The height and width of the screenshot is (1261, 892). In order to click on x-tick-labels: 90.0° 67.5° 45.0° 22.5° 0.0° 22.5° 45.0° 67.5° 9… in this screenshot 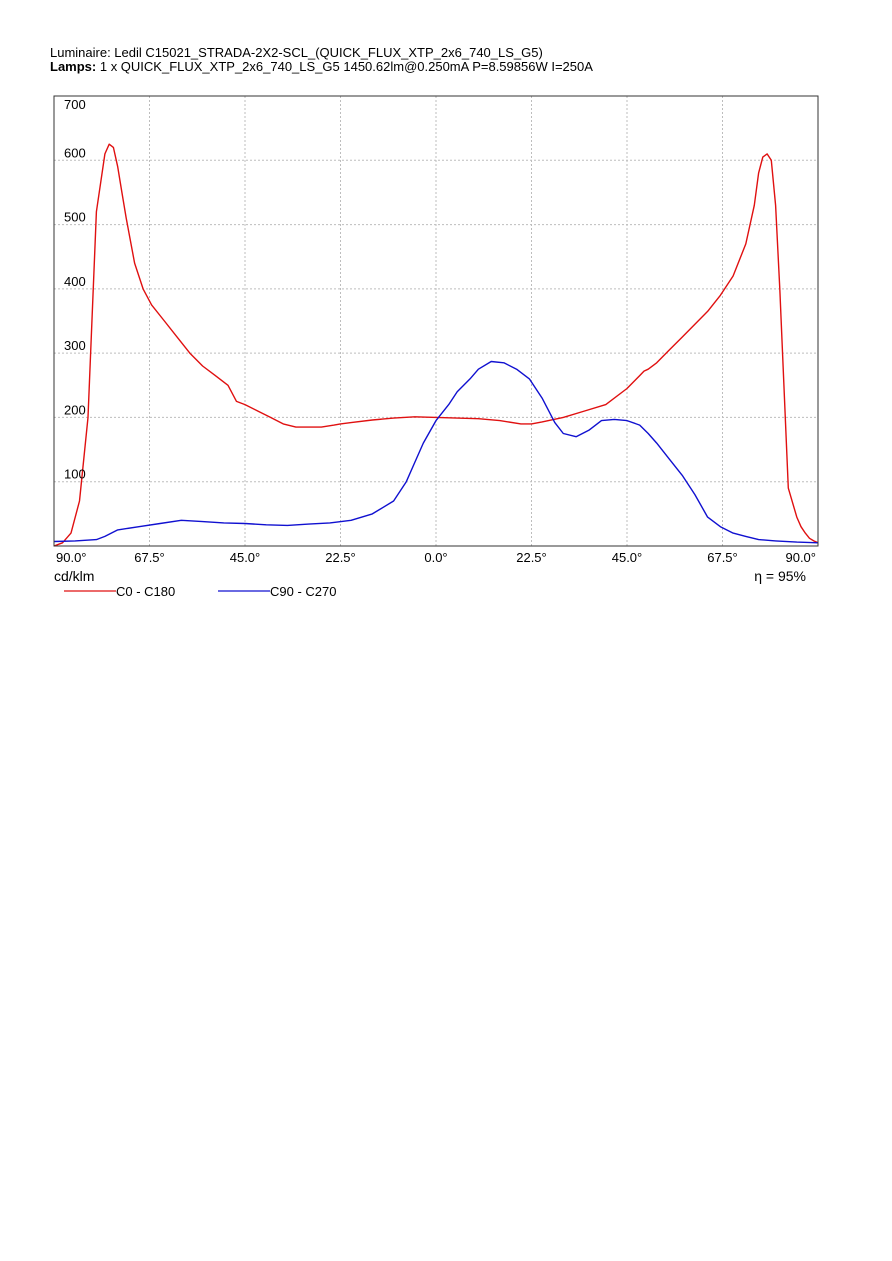, I will do `click(436, 557)`.